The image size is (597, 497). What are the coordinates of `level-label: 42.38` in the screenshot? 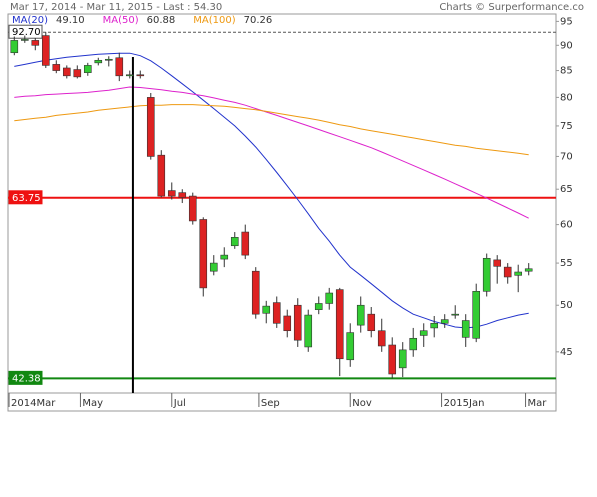 It's located at (26, 378).